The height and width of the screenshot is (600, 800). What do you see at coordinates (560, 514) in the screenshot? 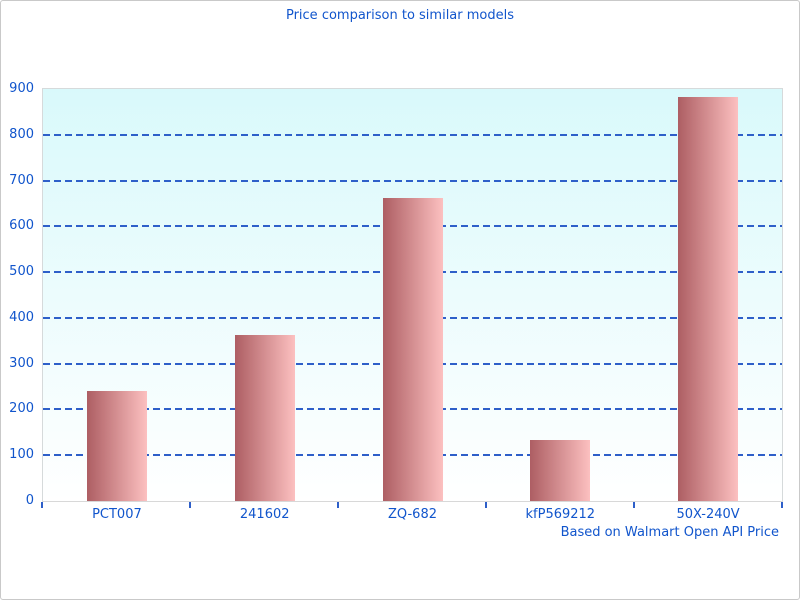
I see `x-axis-label-kfP569212: kfP569212` at bounding box center [560, 514].